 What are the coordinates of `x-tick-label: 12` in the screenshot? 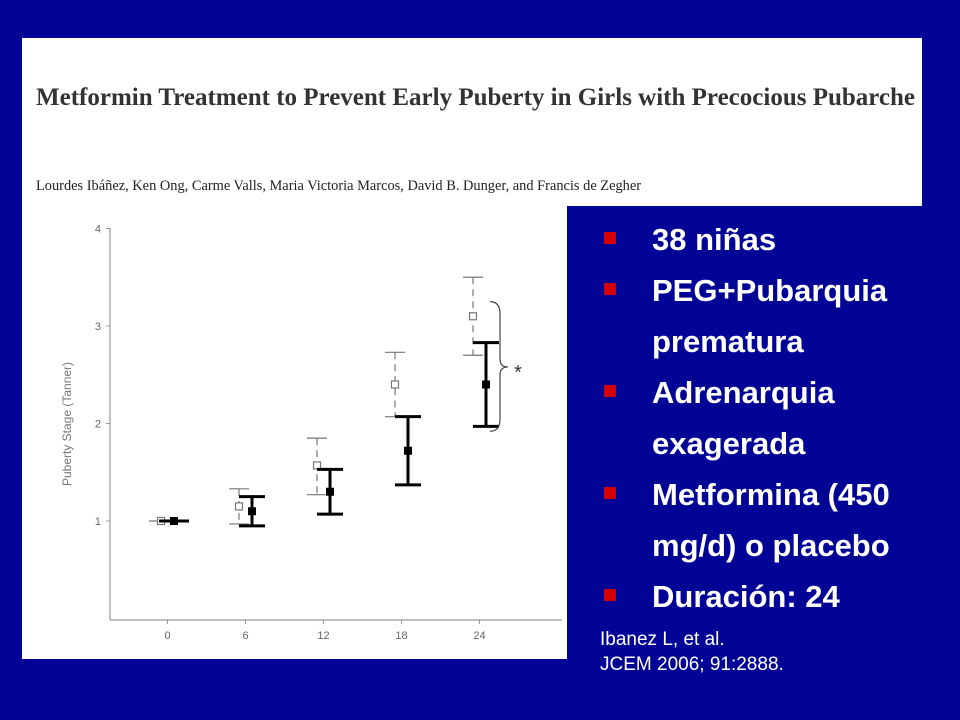 It's located at (323, 636).